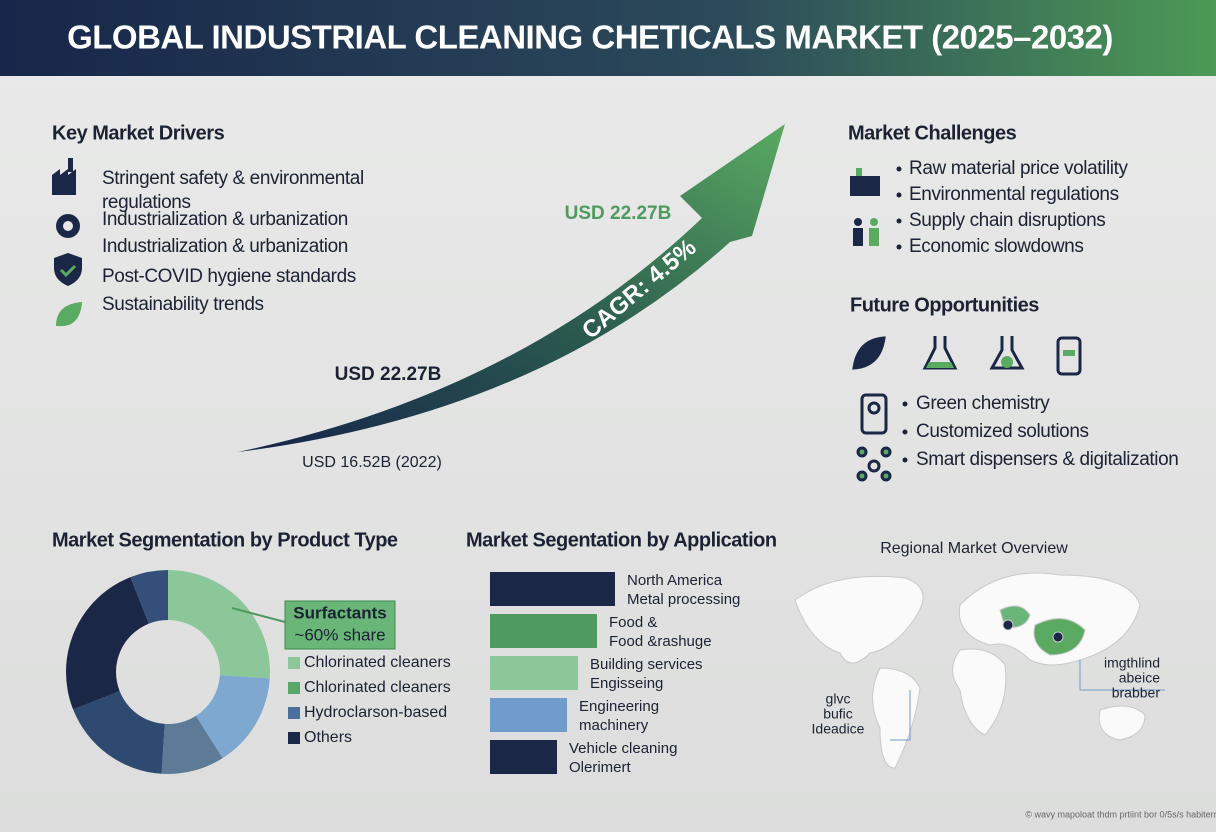  I want to click on bar-label: Building services, so click(646, 664).